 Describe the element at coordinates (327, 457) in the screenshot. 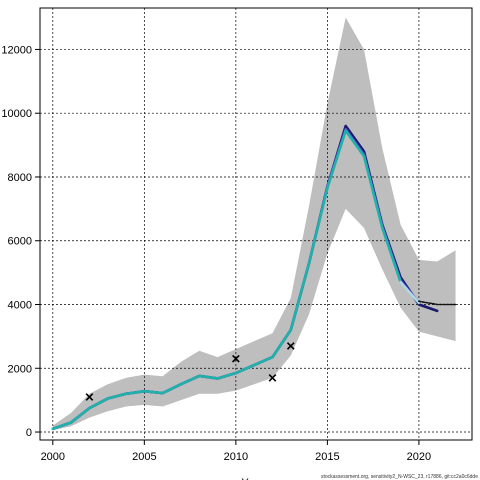

I see `x-tick-label-2015: 2015` at that location.